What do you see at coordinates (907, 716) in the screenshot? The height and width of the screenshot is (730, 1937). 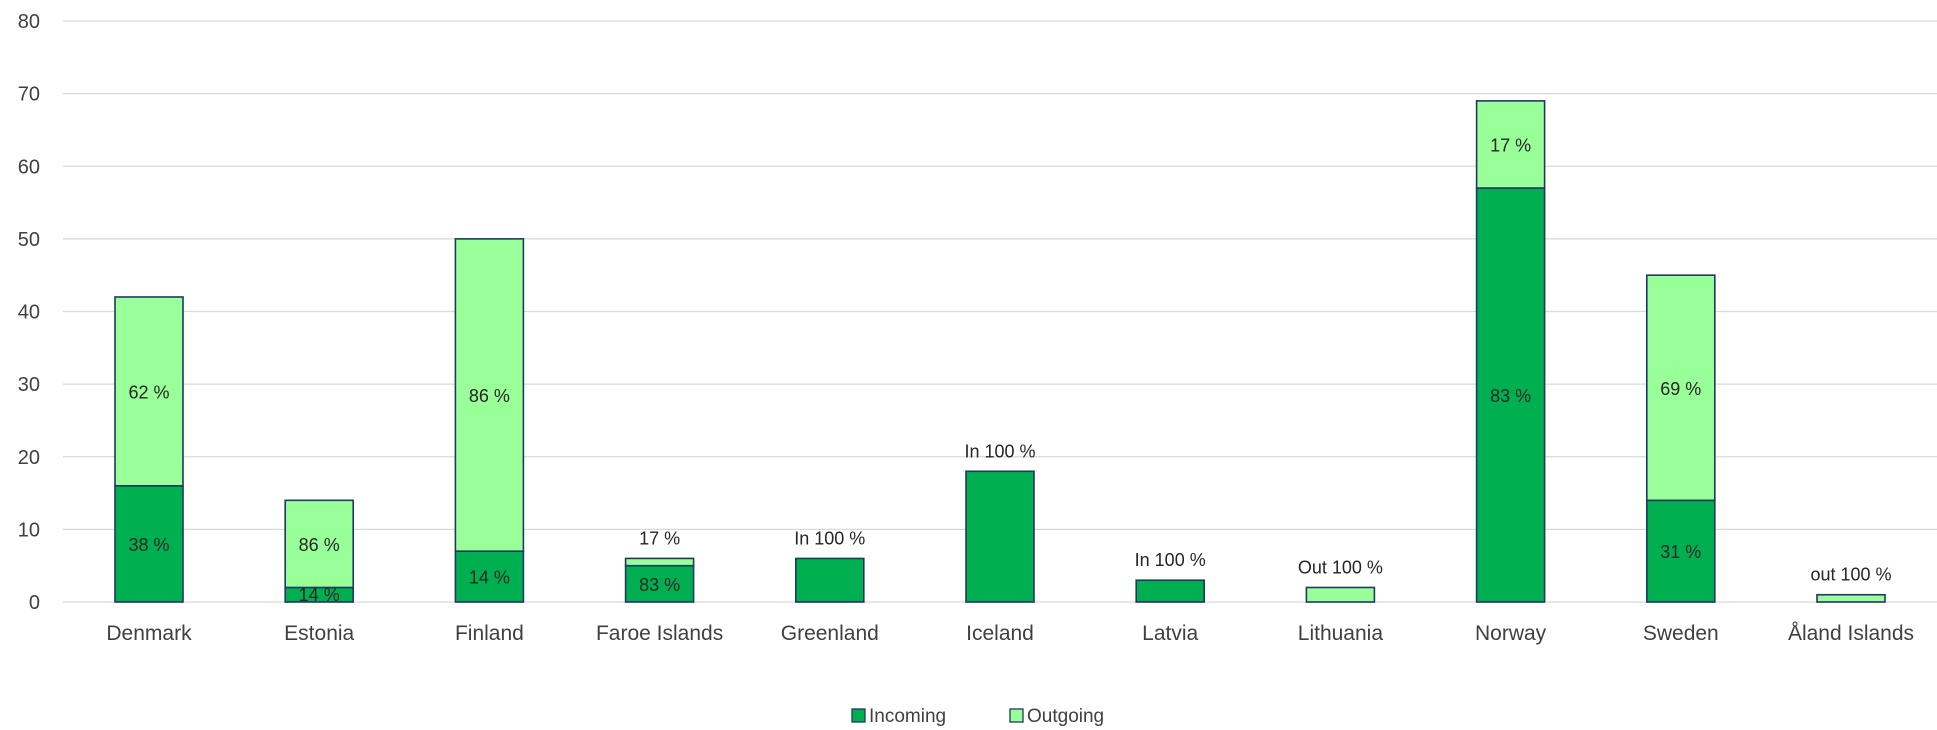 I see `legend-label-incoming: Incoming` at bounding box center [907, 716].